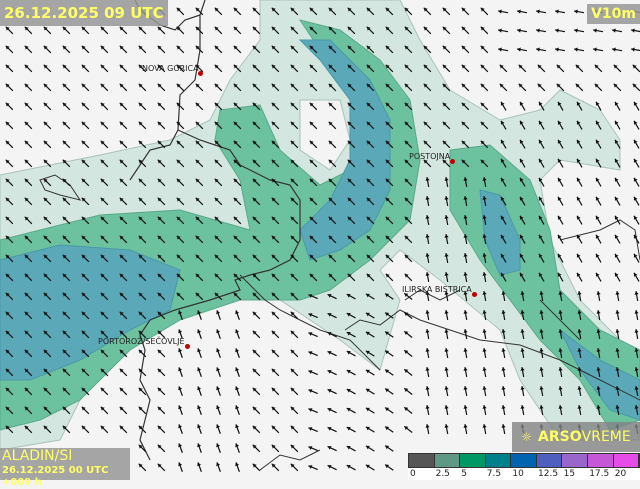  Describe the element at coordinates (494, 474) in the screenshot. I see `legend-label: 7.5` at that location.